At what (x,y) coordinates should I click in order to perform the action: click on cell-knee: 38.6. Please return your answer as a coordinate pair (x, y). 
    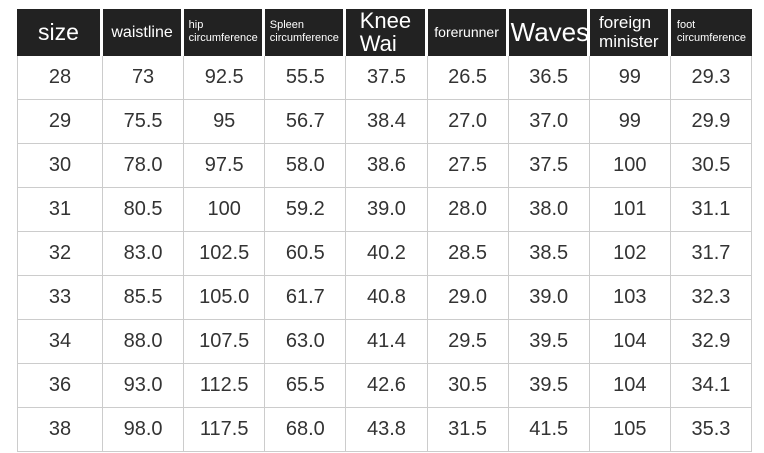
    Looking at the image, I should click on (387, 166).